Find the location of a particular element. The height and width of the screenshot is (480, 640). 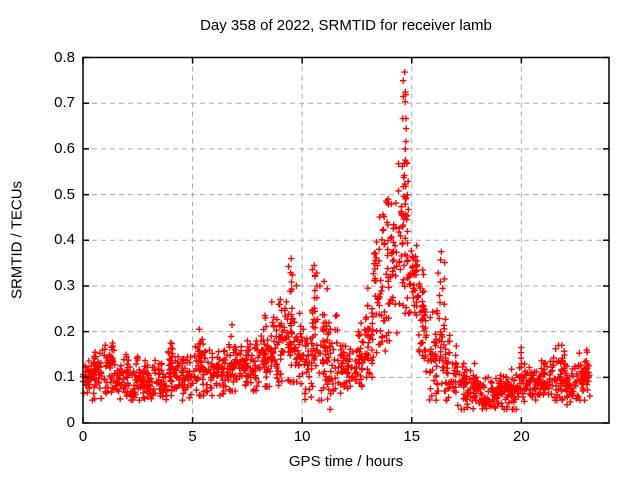

x-tick-label: 5 is located at coordinates (192, 436).